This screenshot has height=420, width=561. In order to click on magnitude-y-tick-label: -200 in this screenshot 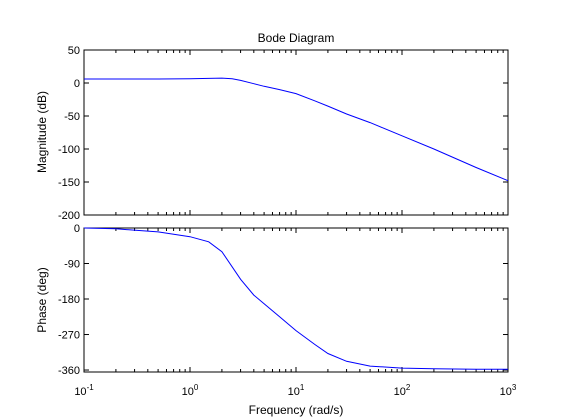, I will do `click(69, 216)`.